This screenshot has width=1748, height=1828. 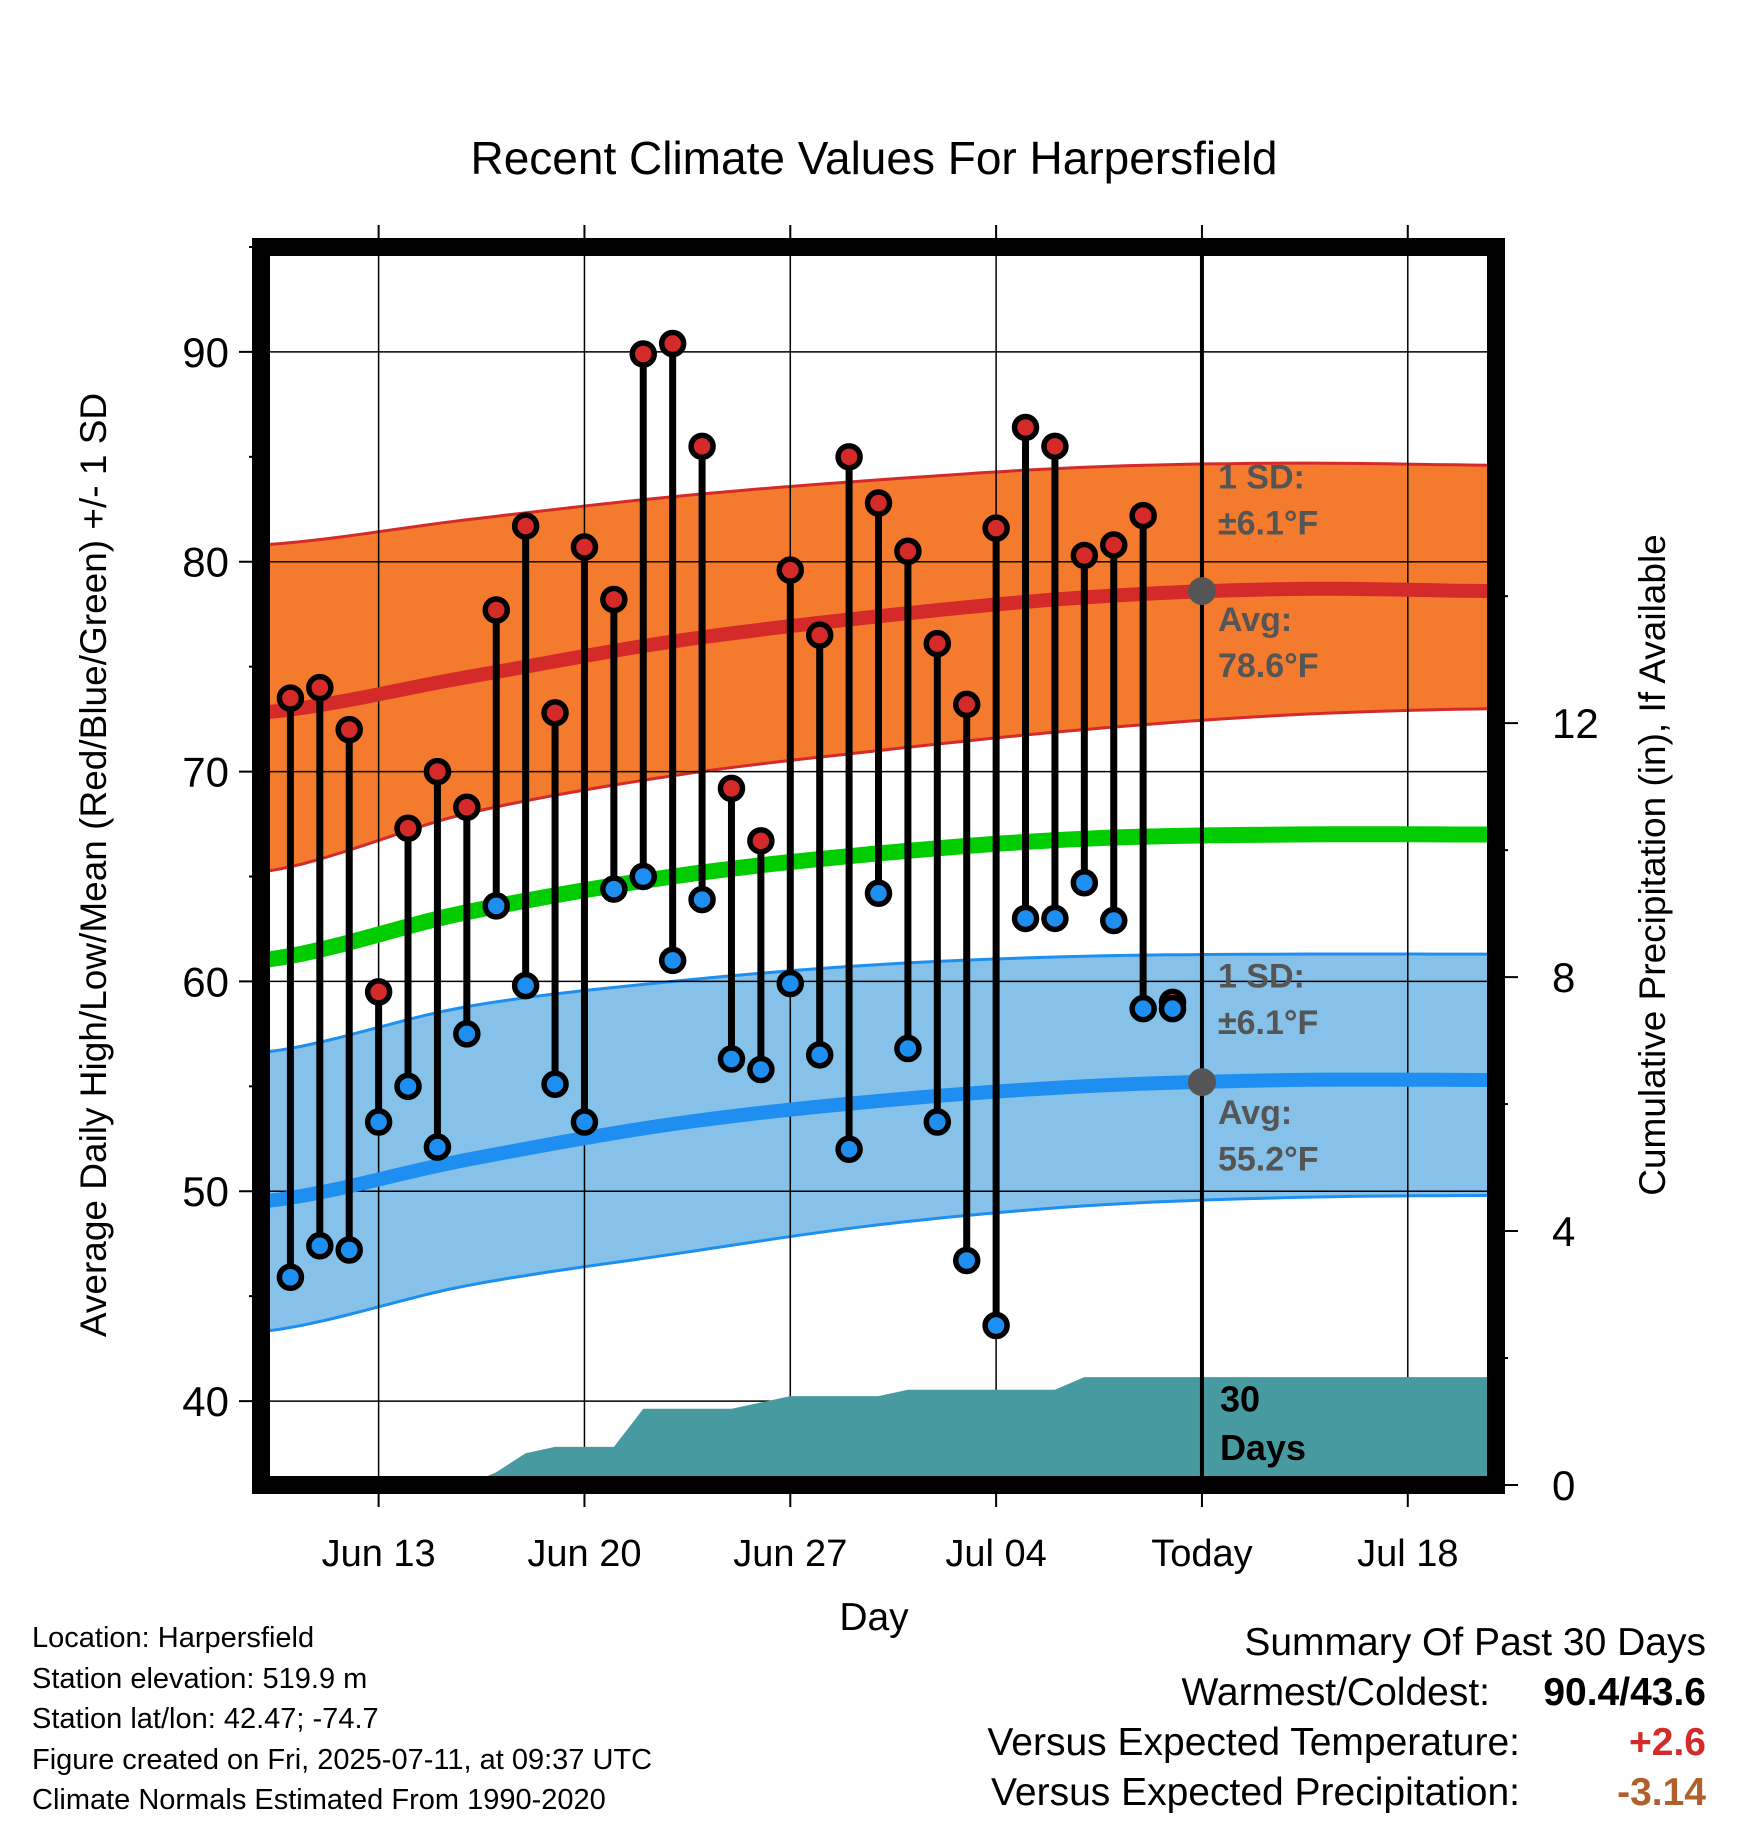 What do you see at coordinates (1268, 523) in the screenshot?
I see `high-sd-value: ±6.1°F` at bounding box center [1268, 523].